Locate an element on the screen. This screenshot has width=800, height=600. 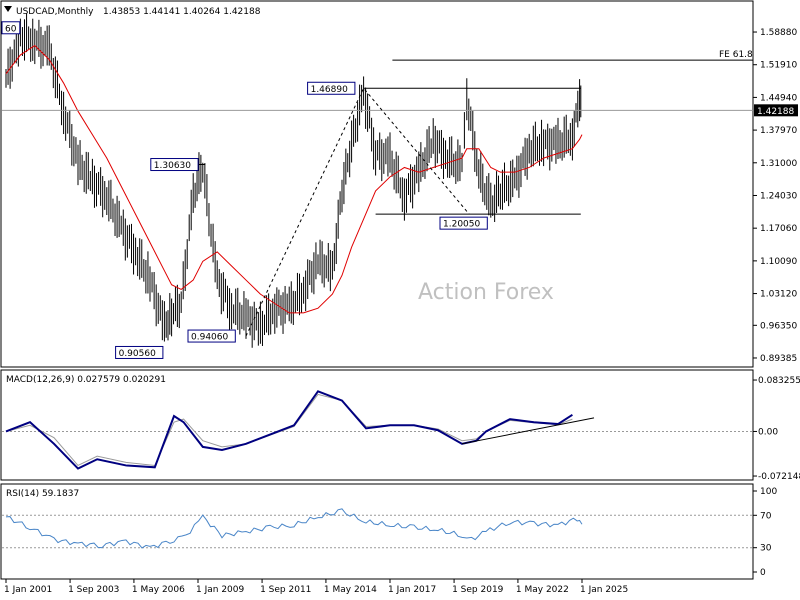
label-low-0-94060-box is located at coordinates (211, 336).